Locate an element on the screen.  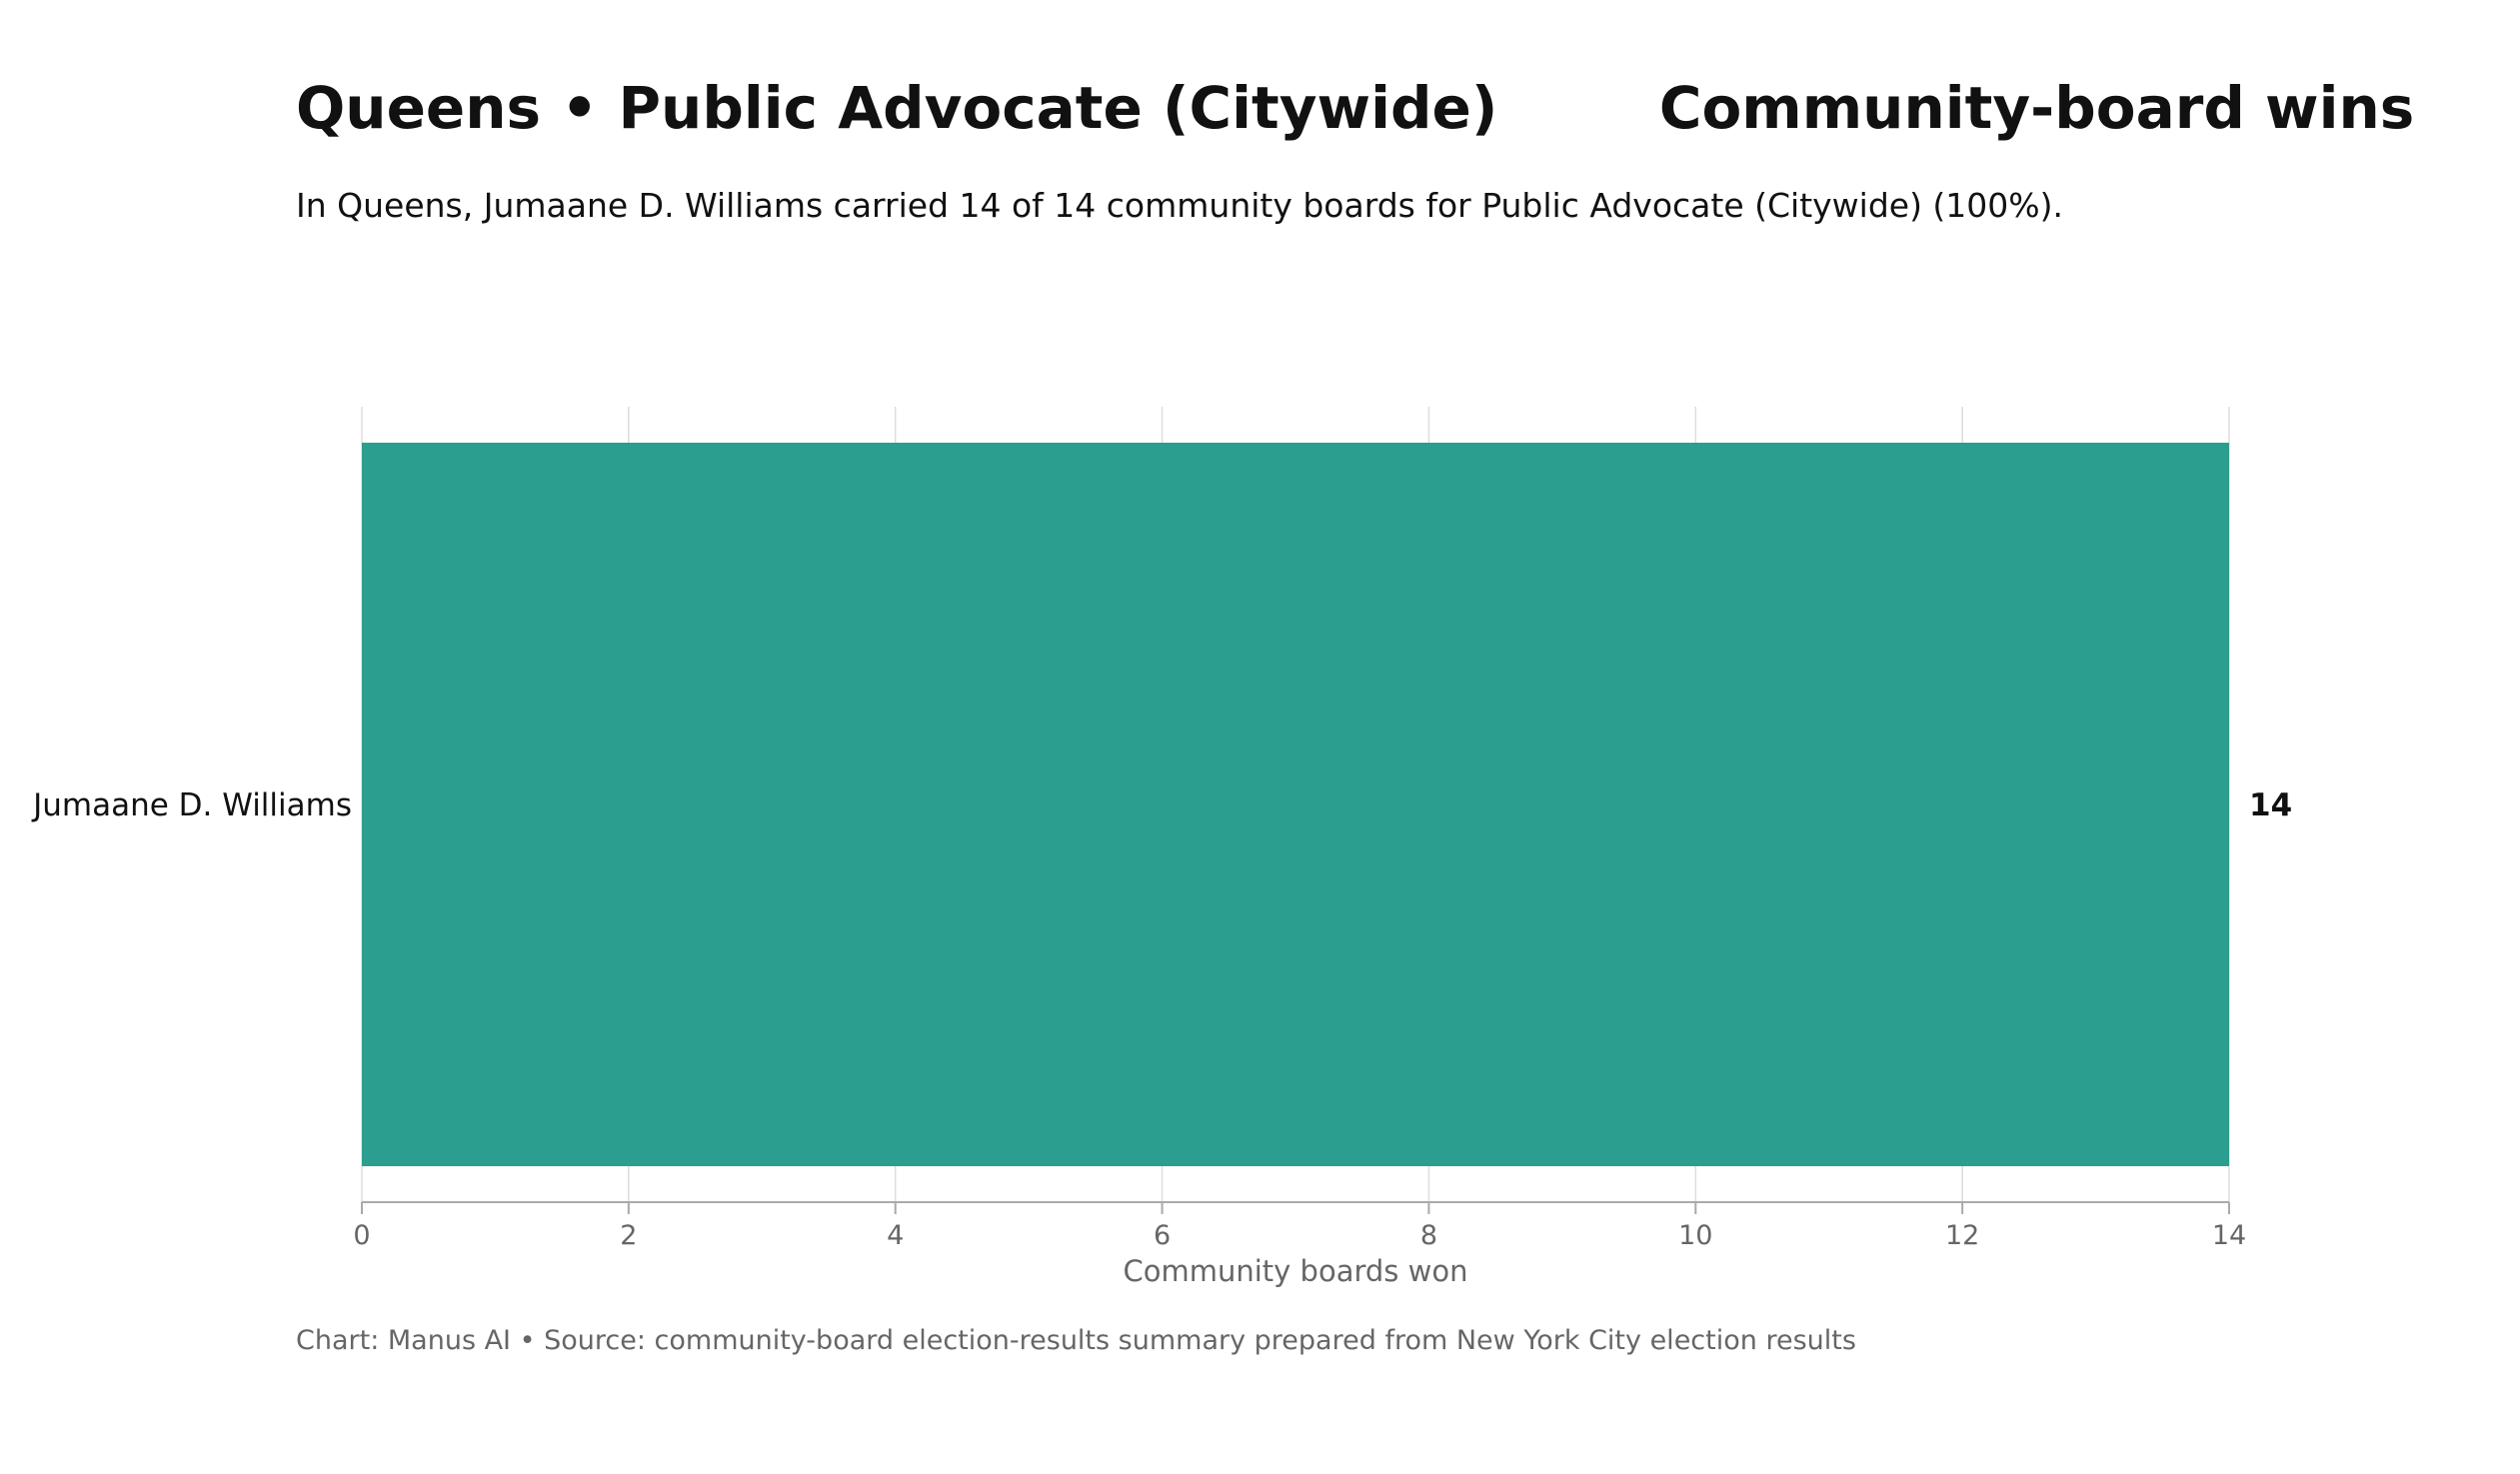
x-tick-label: 8 is located at coordinates (1428, 1235).